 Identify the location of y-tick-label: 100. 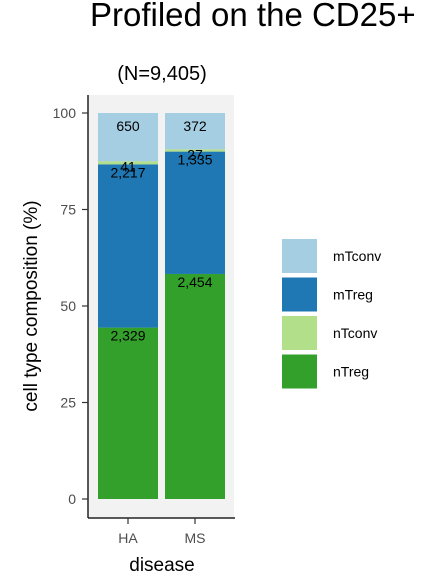
(65, 113).